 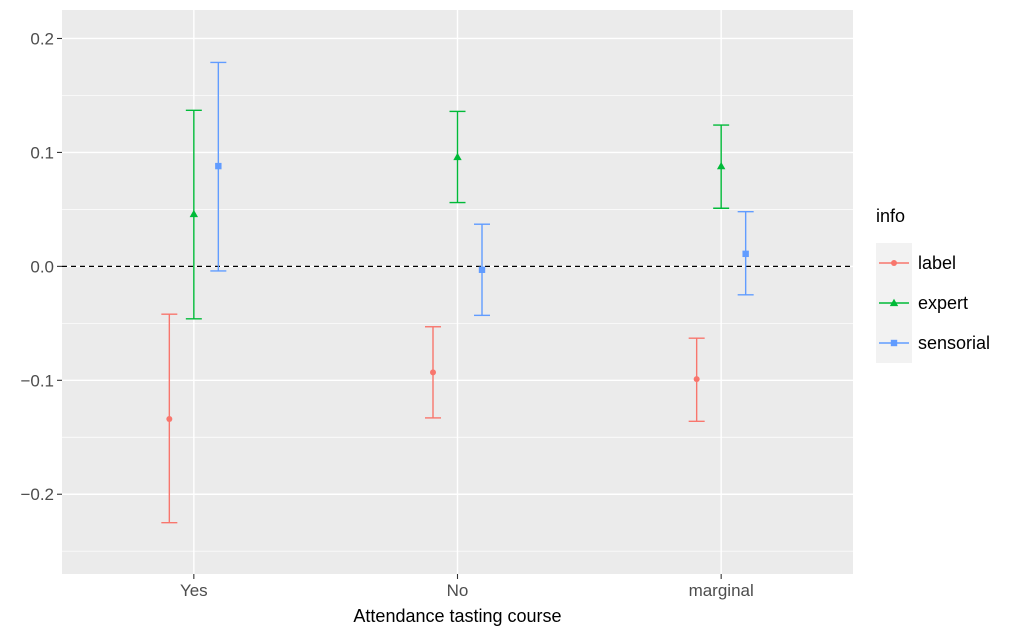 I want to click on y-axis-ticks: −0.2 −0.1 0.0 0.1 0.2, so click(x=41, y=266).